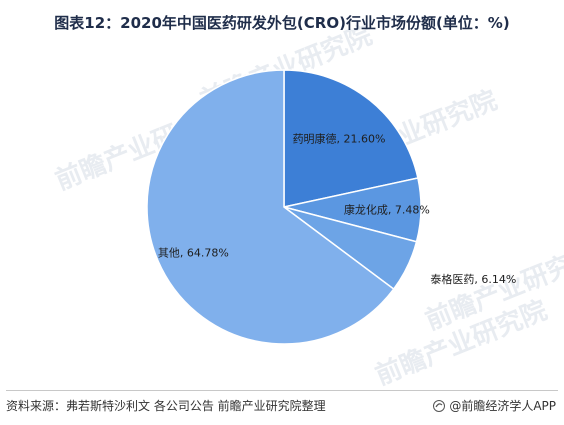 Image resolution: width=564 pixels, height=425 pixels. Describe the element at coordinates (473, 279) in the screenshot. I see `slice-label-3: 泰格医药, 6.14%` at that location.